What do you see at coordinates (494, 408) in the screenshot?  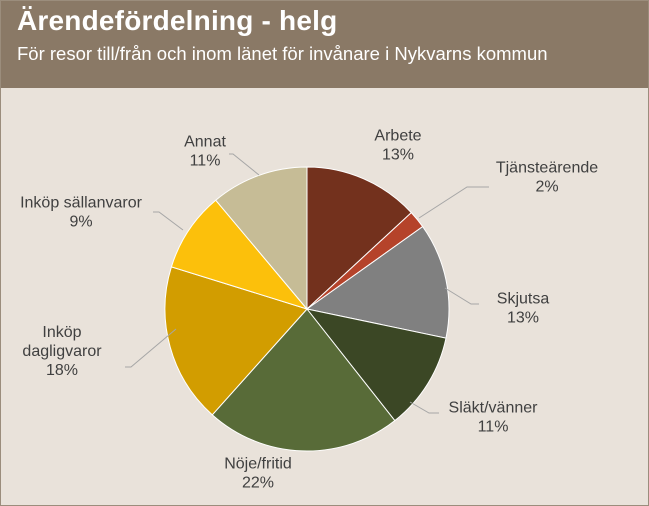 I see `data-label-category: Släkt/vänner` at bounding box center [494, 408].